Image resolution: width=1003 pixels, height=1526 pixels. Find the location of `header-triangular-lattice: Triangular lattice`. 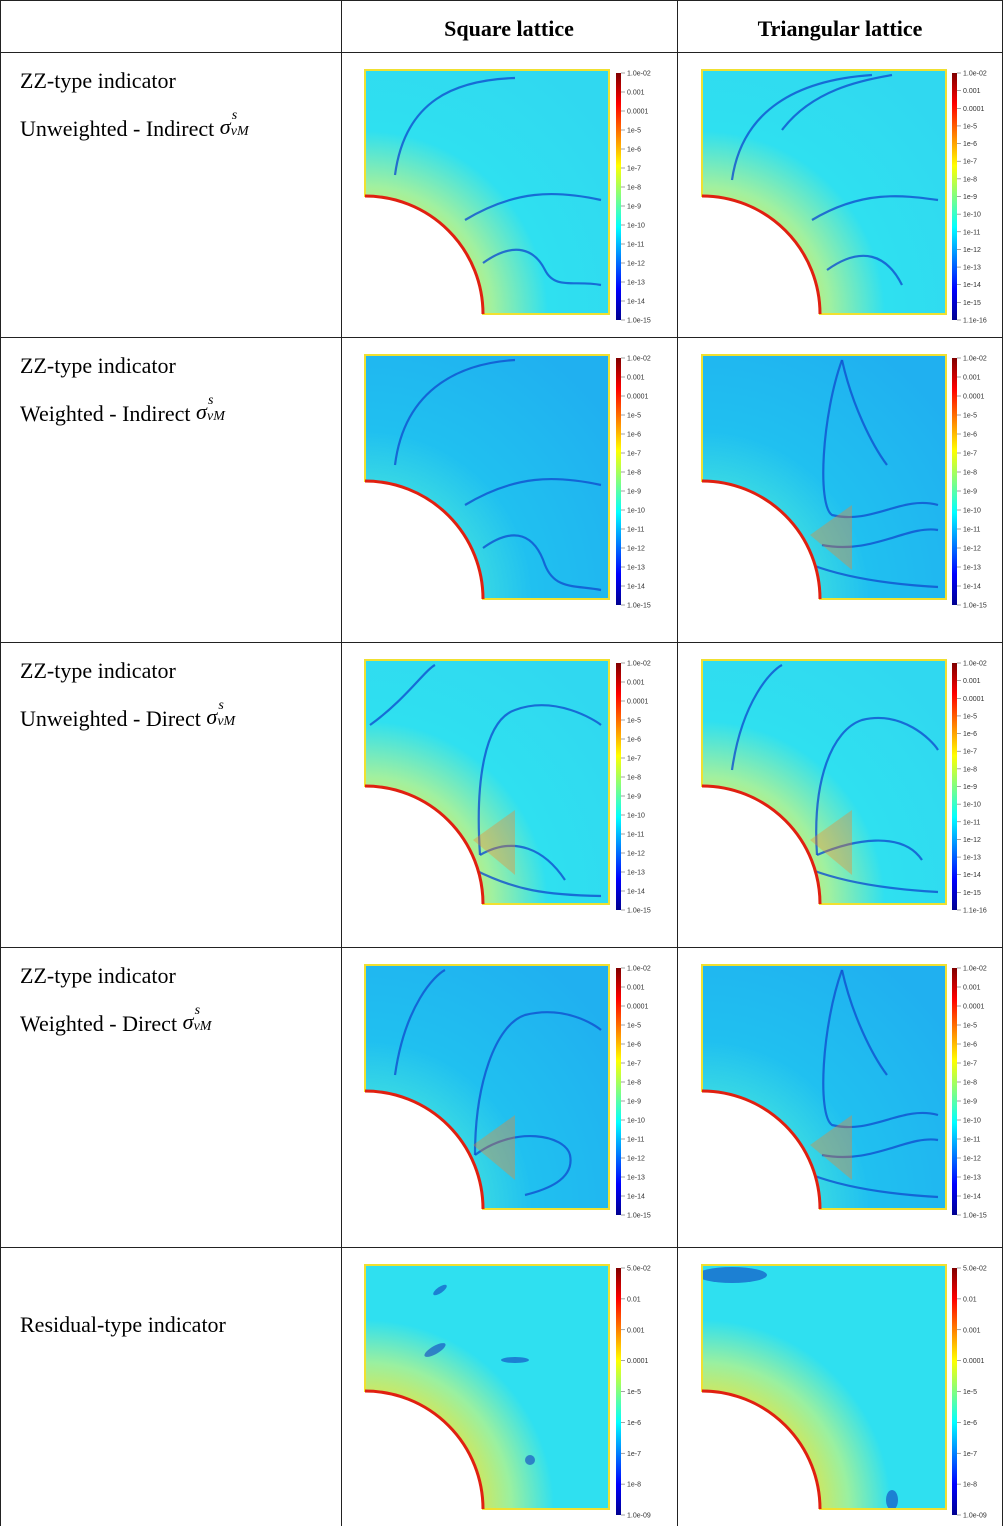

header-triangular-lattice: Triangular lattice is located at coordinates (840, 28).